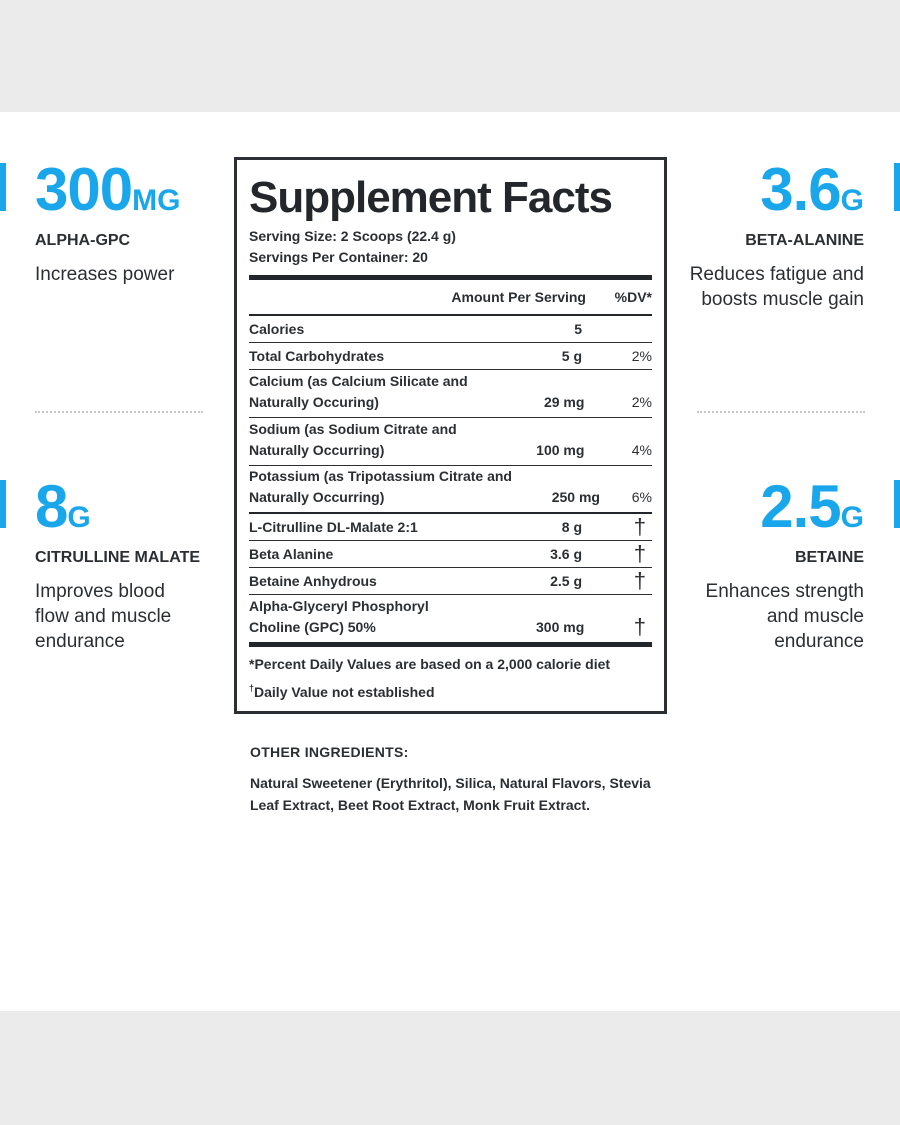 This screenshot has width=900, height=1125. I want to click on row-amount: 250 mg, so click(575, 497).